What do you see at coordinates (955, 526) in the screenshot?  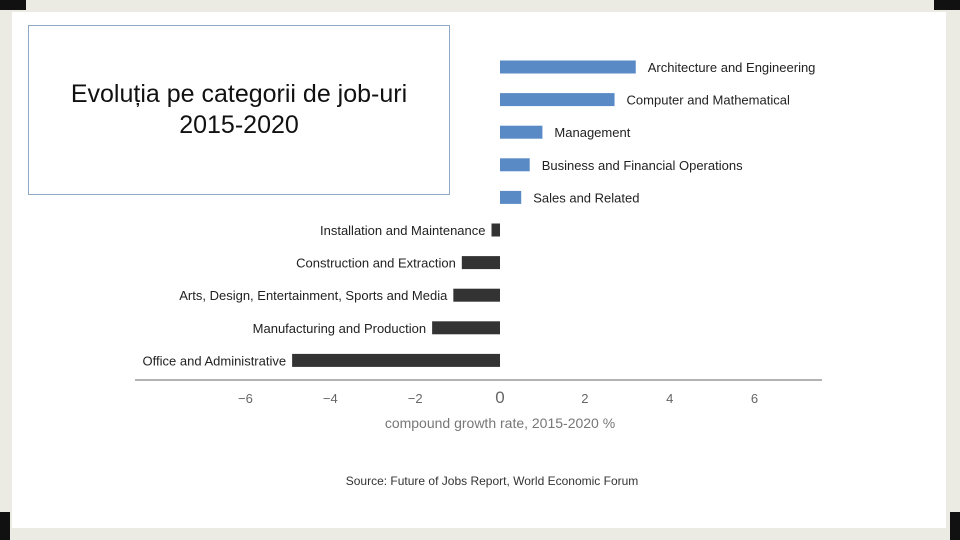 I see `corner-mark-bottom-right` at bounding box center [955, 526].